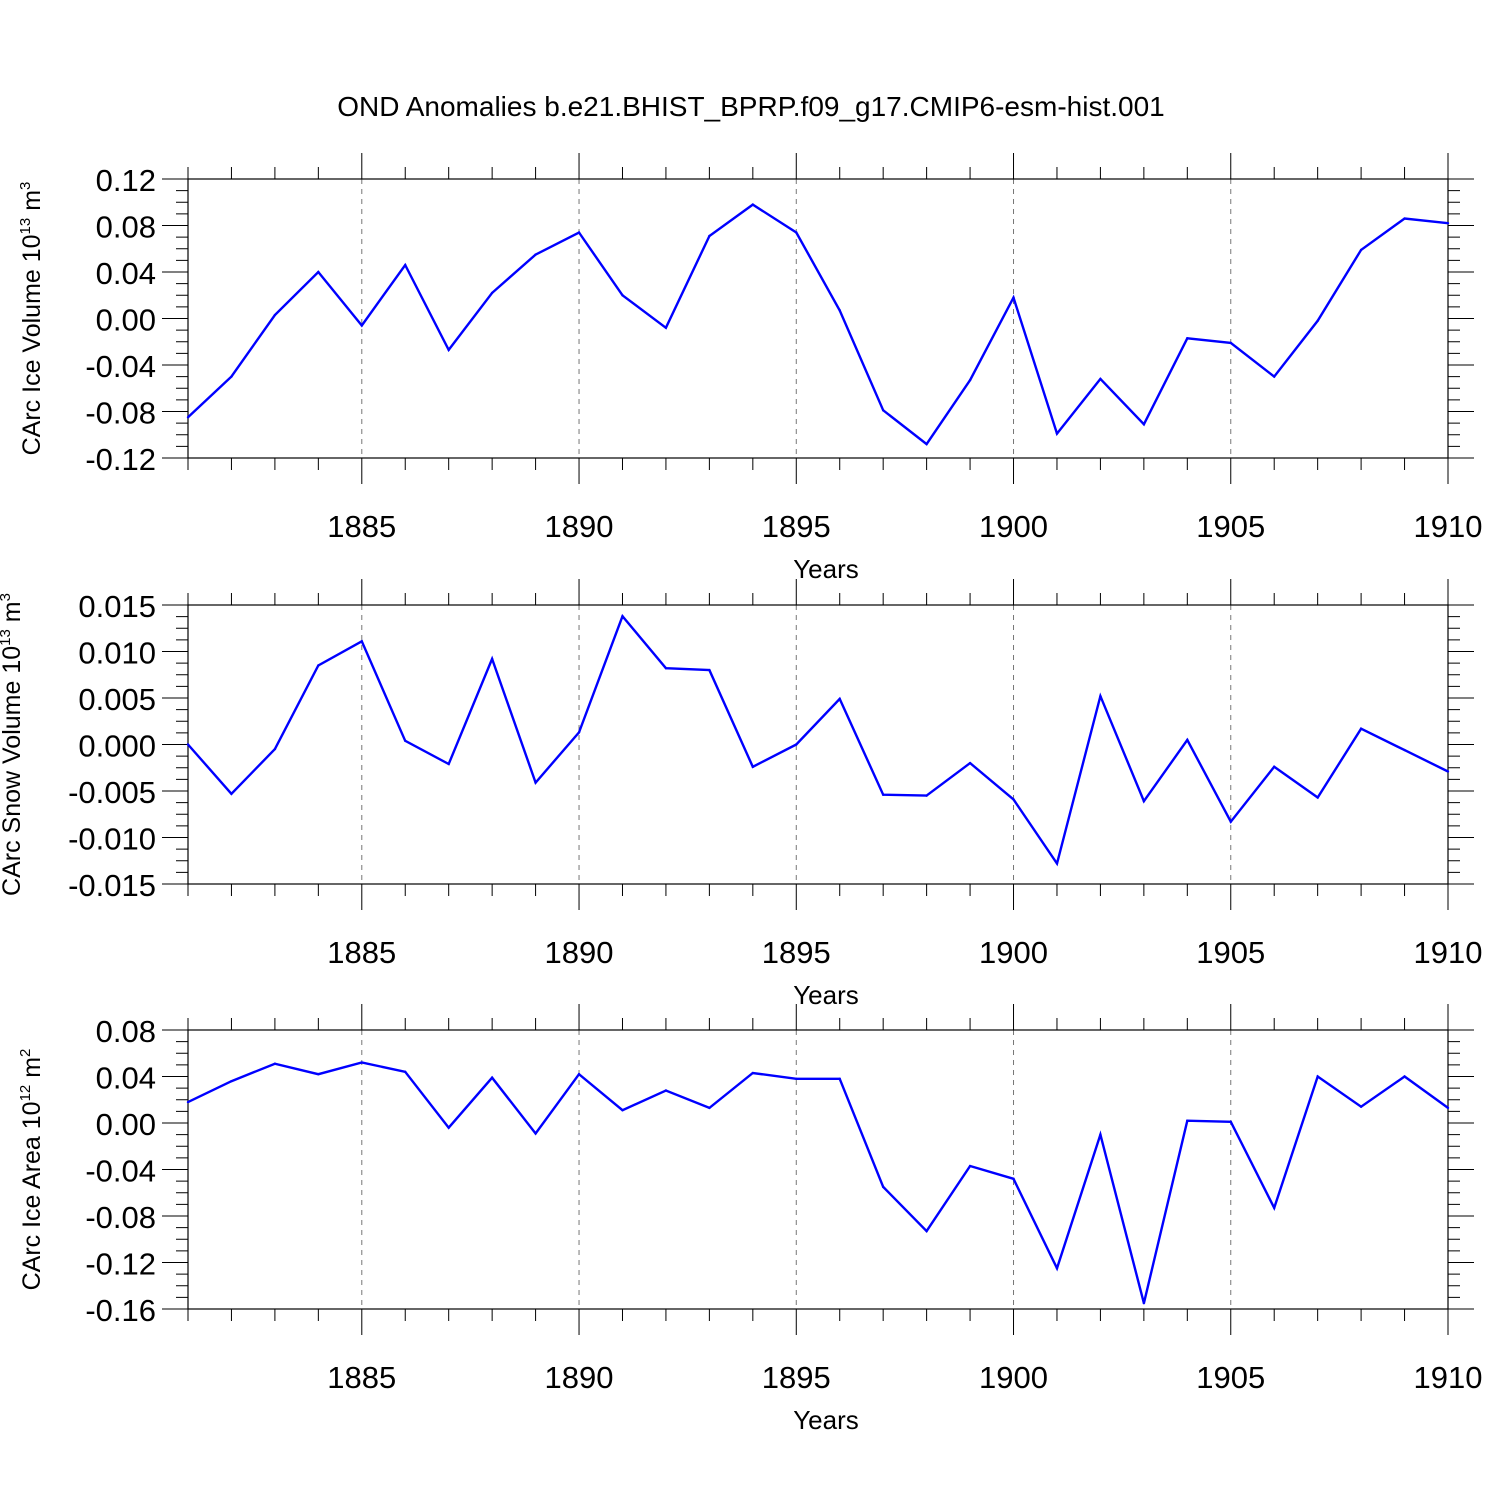  I want to click on y-tick-label: -0.04, so click(120, 1171).